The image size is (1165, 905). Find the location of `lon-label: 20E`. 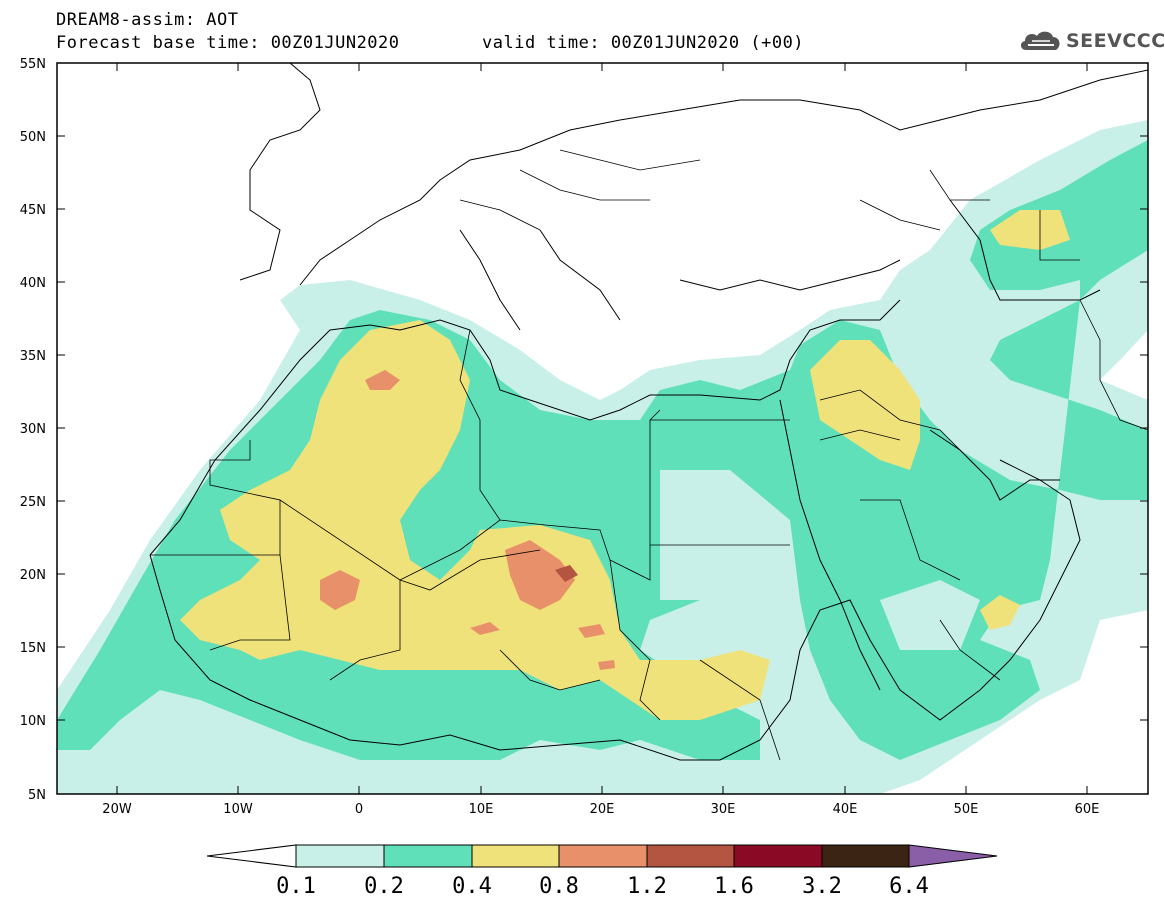

lon-label: 20E is located at coordinates (602, 809).